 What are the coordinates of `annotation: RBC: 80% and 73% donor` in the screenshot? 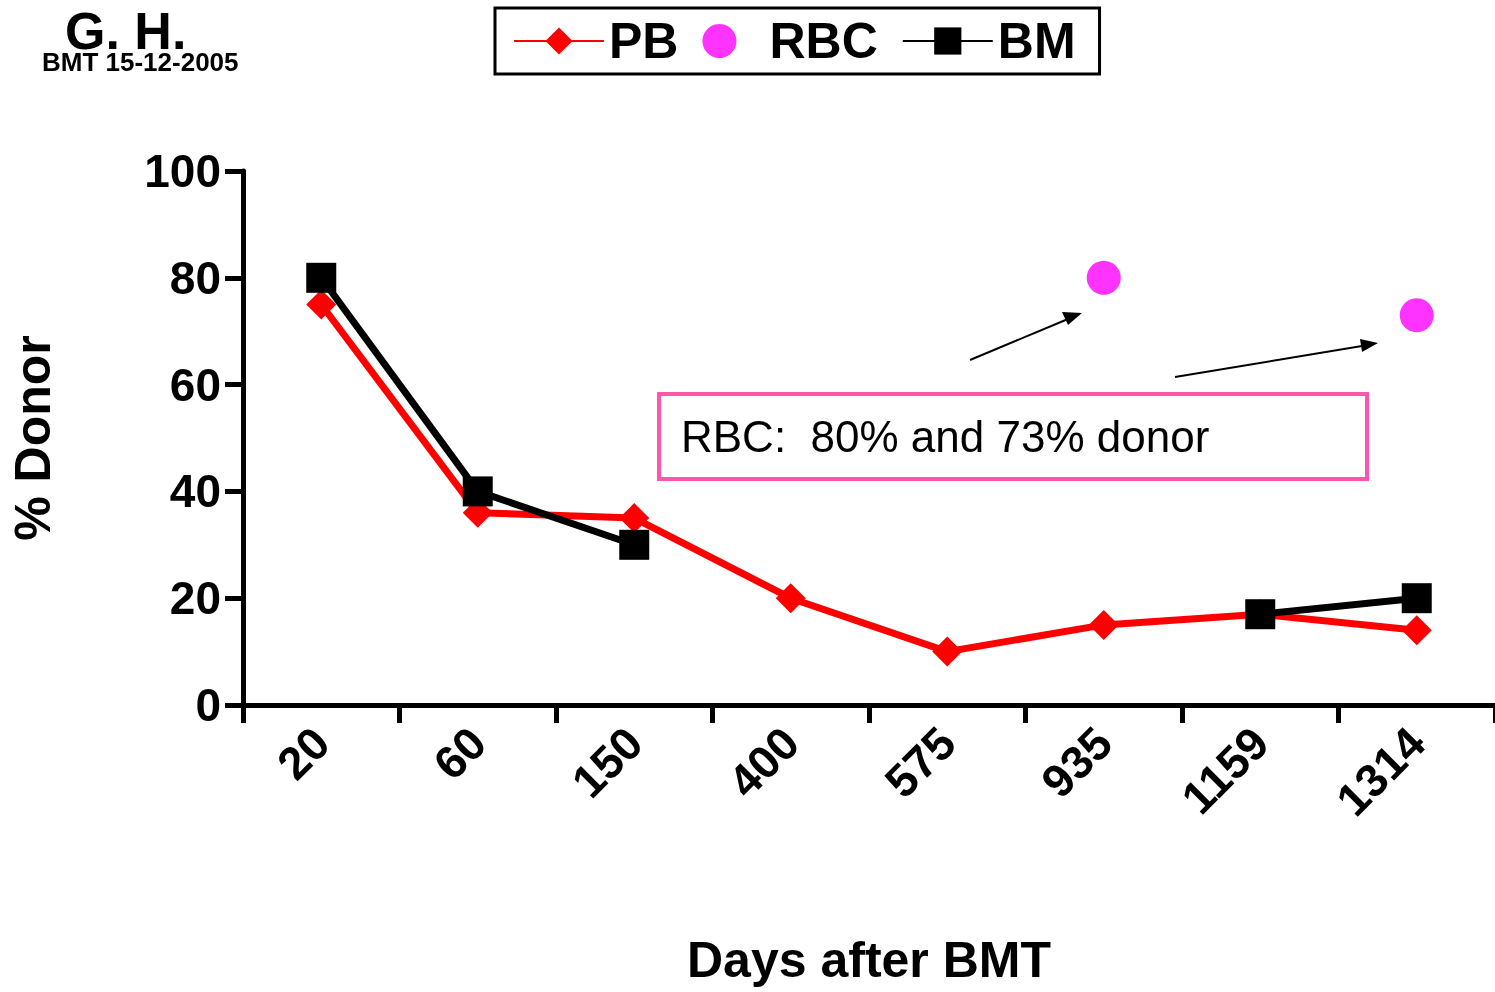 It's located at (1013, 436).